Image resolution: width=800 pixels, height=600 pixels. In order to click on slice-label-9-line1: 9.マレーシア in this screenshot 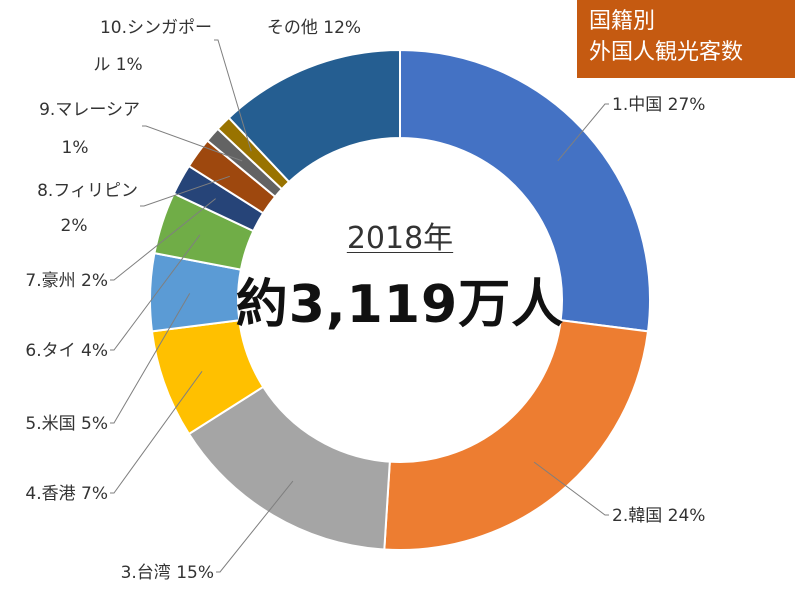, I will do `click(89, 110)`.